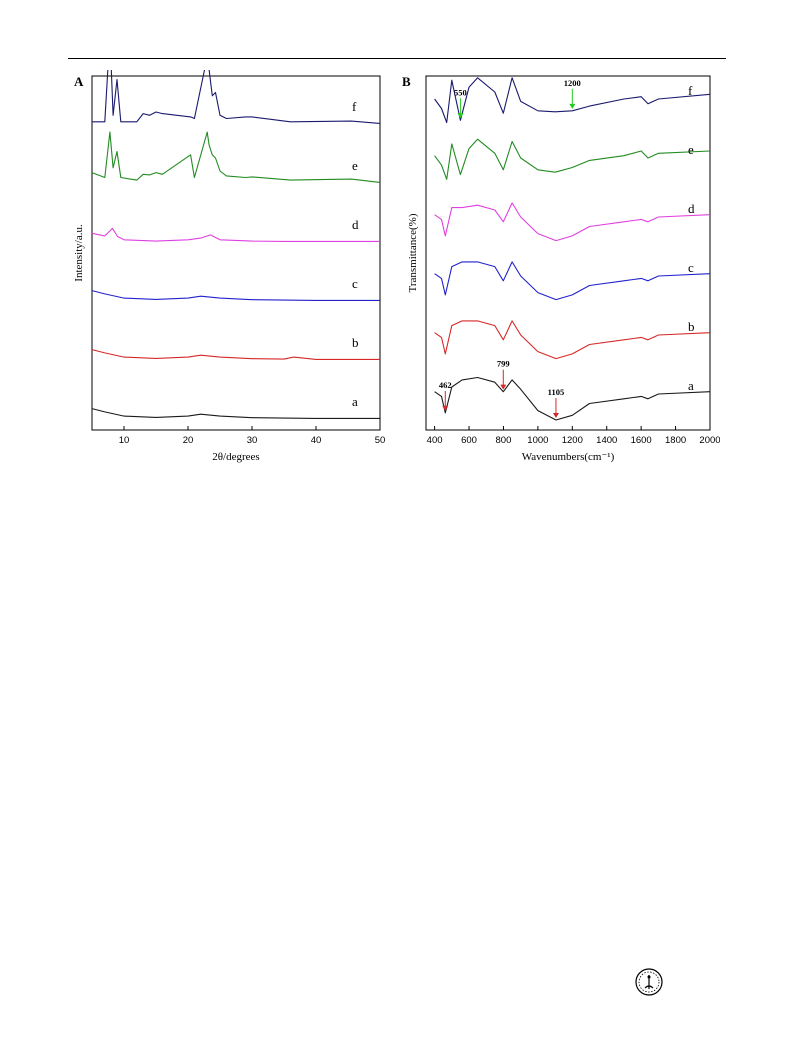 The height and width of the screenshot is (1053, 793). Describe the element at coordinates (235, 457) in the screenshot. I see `x-axis-label: 2θ/degrees` at that location.